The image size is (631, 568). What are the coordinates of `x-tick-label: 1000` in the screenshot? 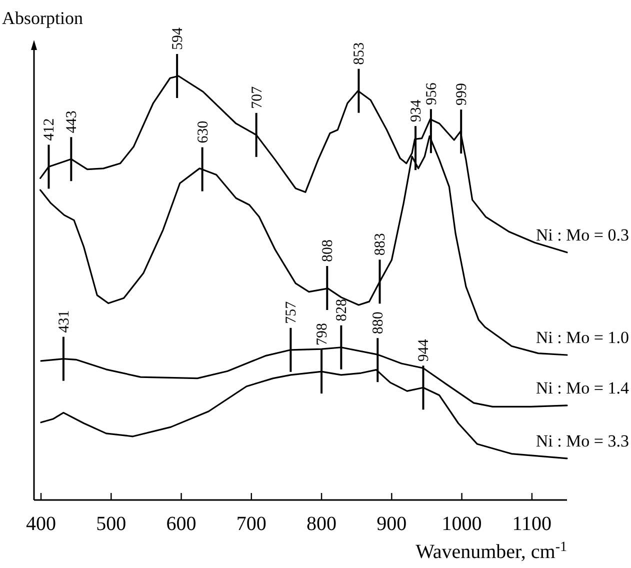 It's located at (462, 524).